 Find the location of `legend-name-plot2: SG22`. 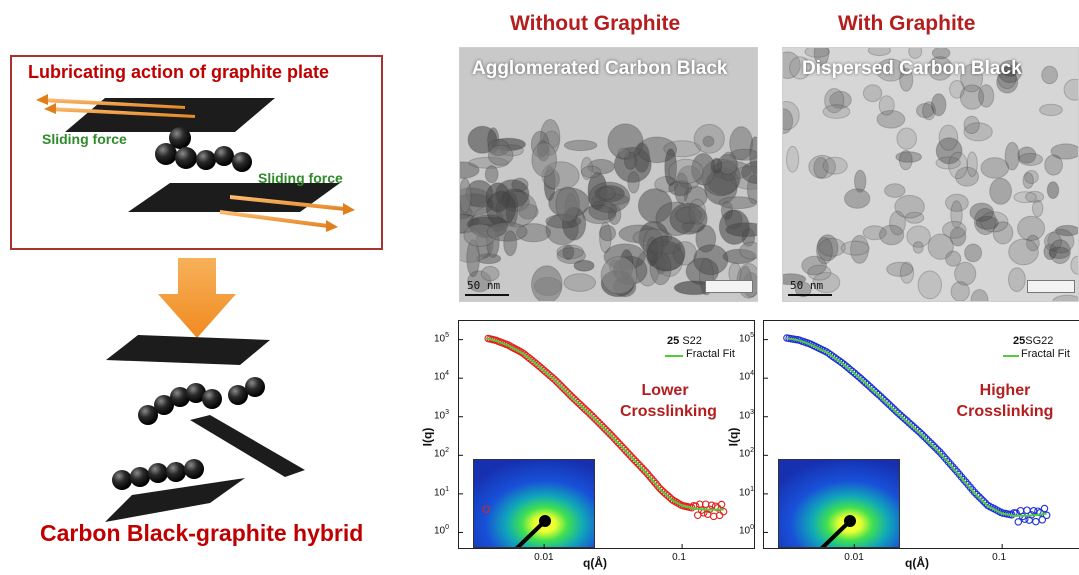

legend-name-plot2: SG22 is located at coordinates (1039, 341).